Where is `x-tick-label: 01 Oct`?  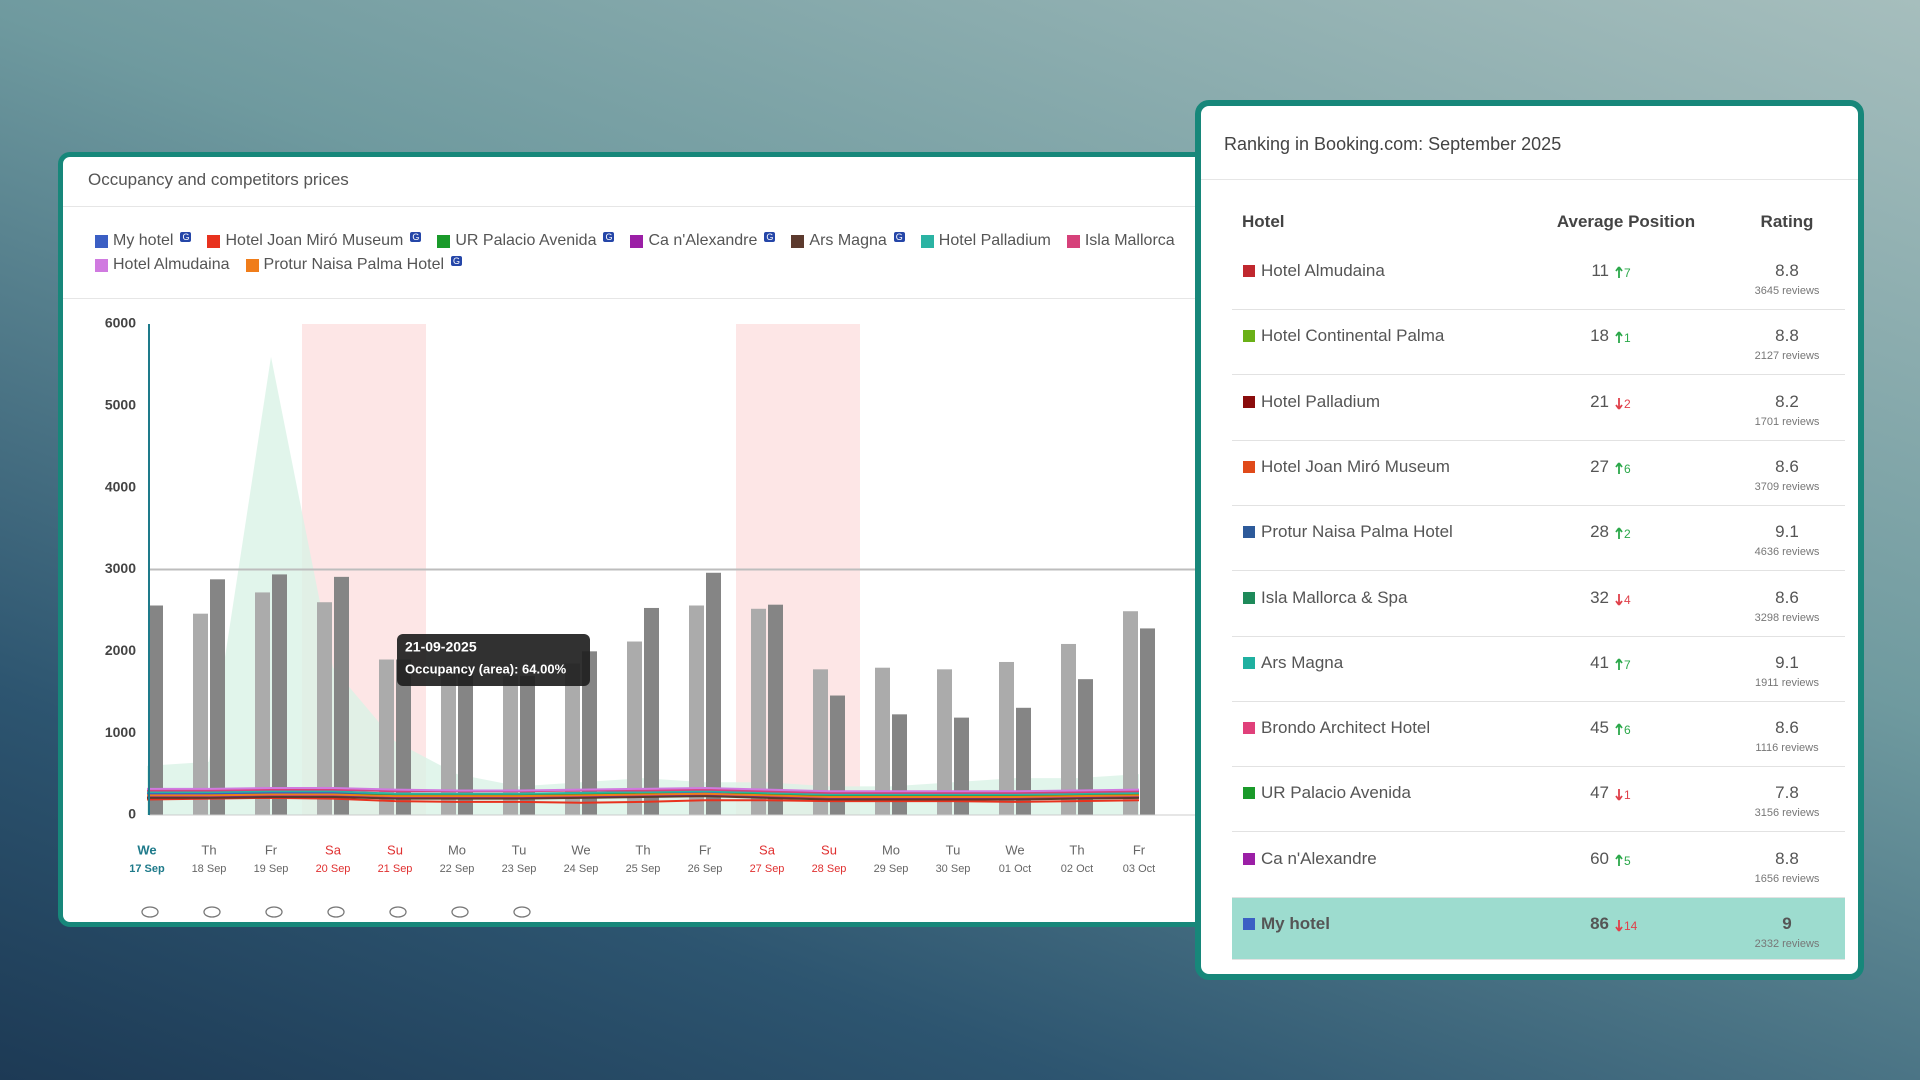 x-tick-label: 01 Oct is located at coordinates (1015, 869).